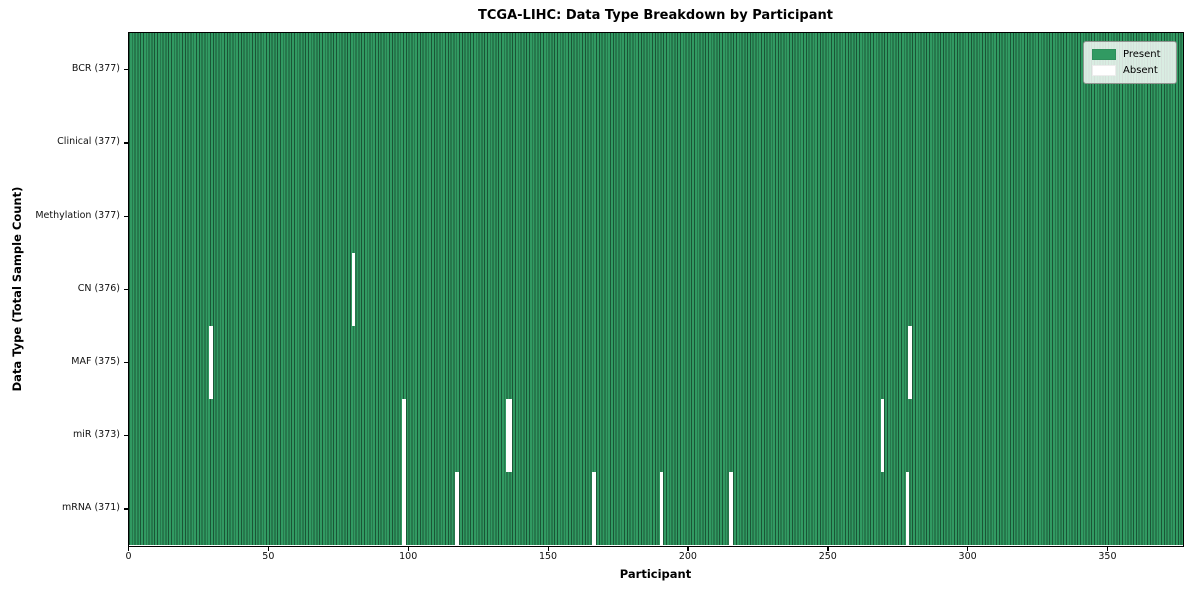 The height and width of the screenshot is (600, 1200). I want to click on ytick-label-mrna: mRNA (371), so click(90, 508).